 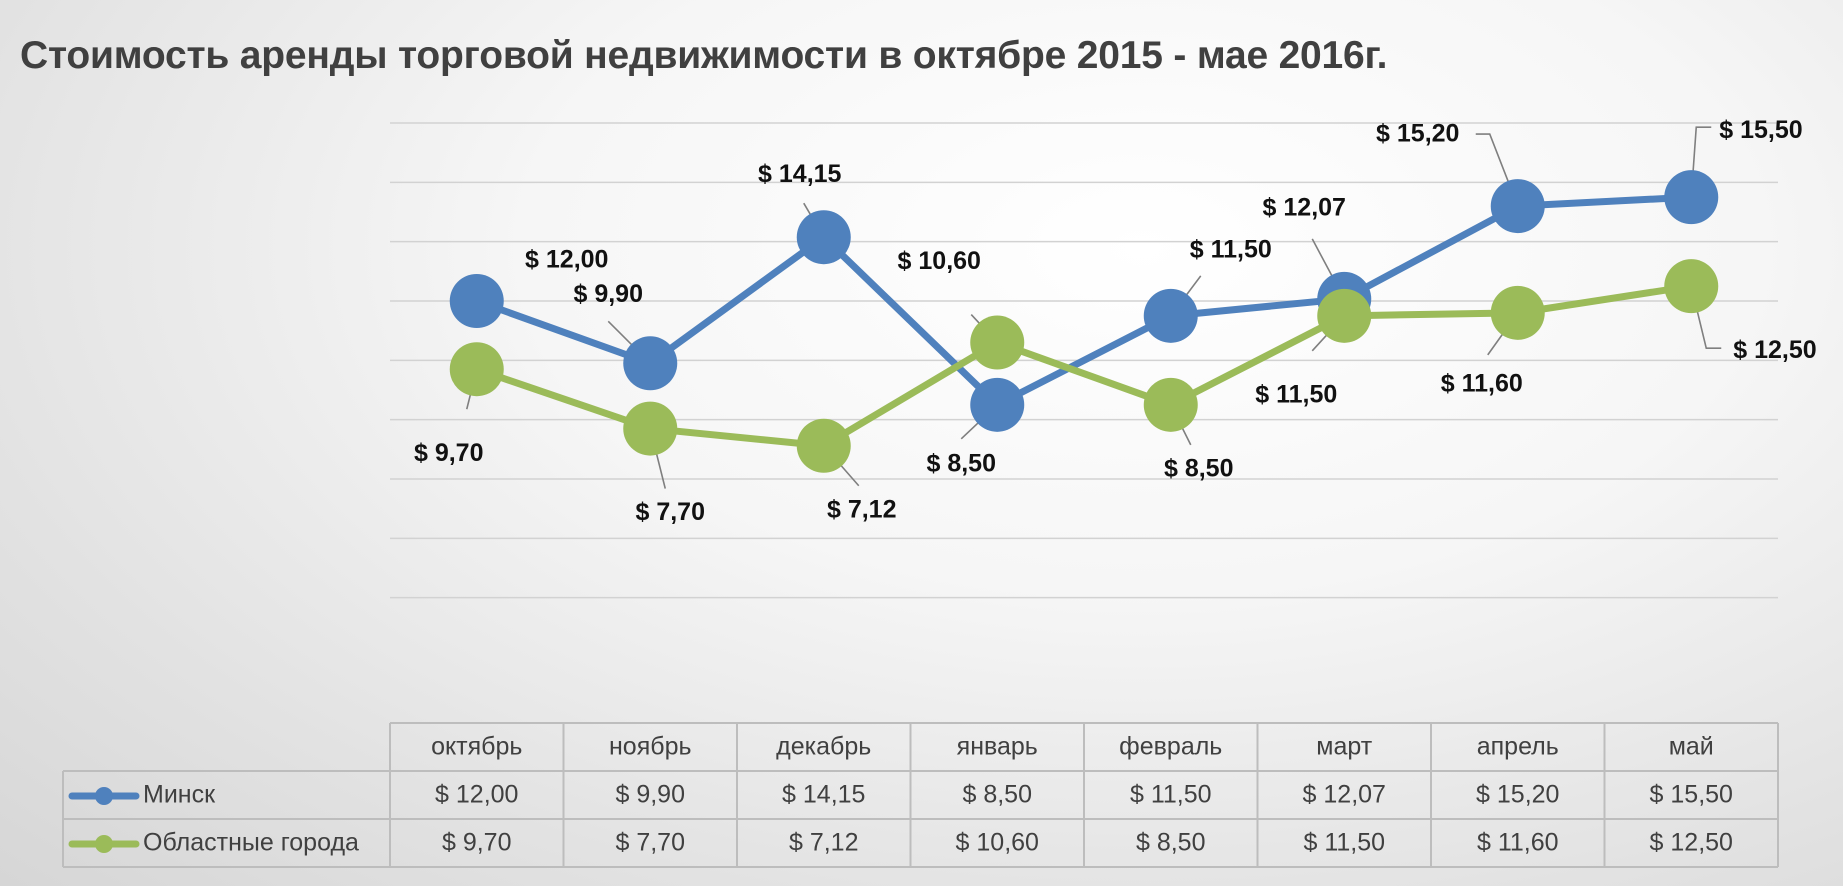 I want to click on table-cell-regional: $ 7,70, so click(x=650, y=843).